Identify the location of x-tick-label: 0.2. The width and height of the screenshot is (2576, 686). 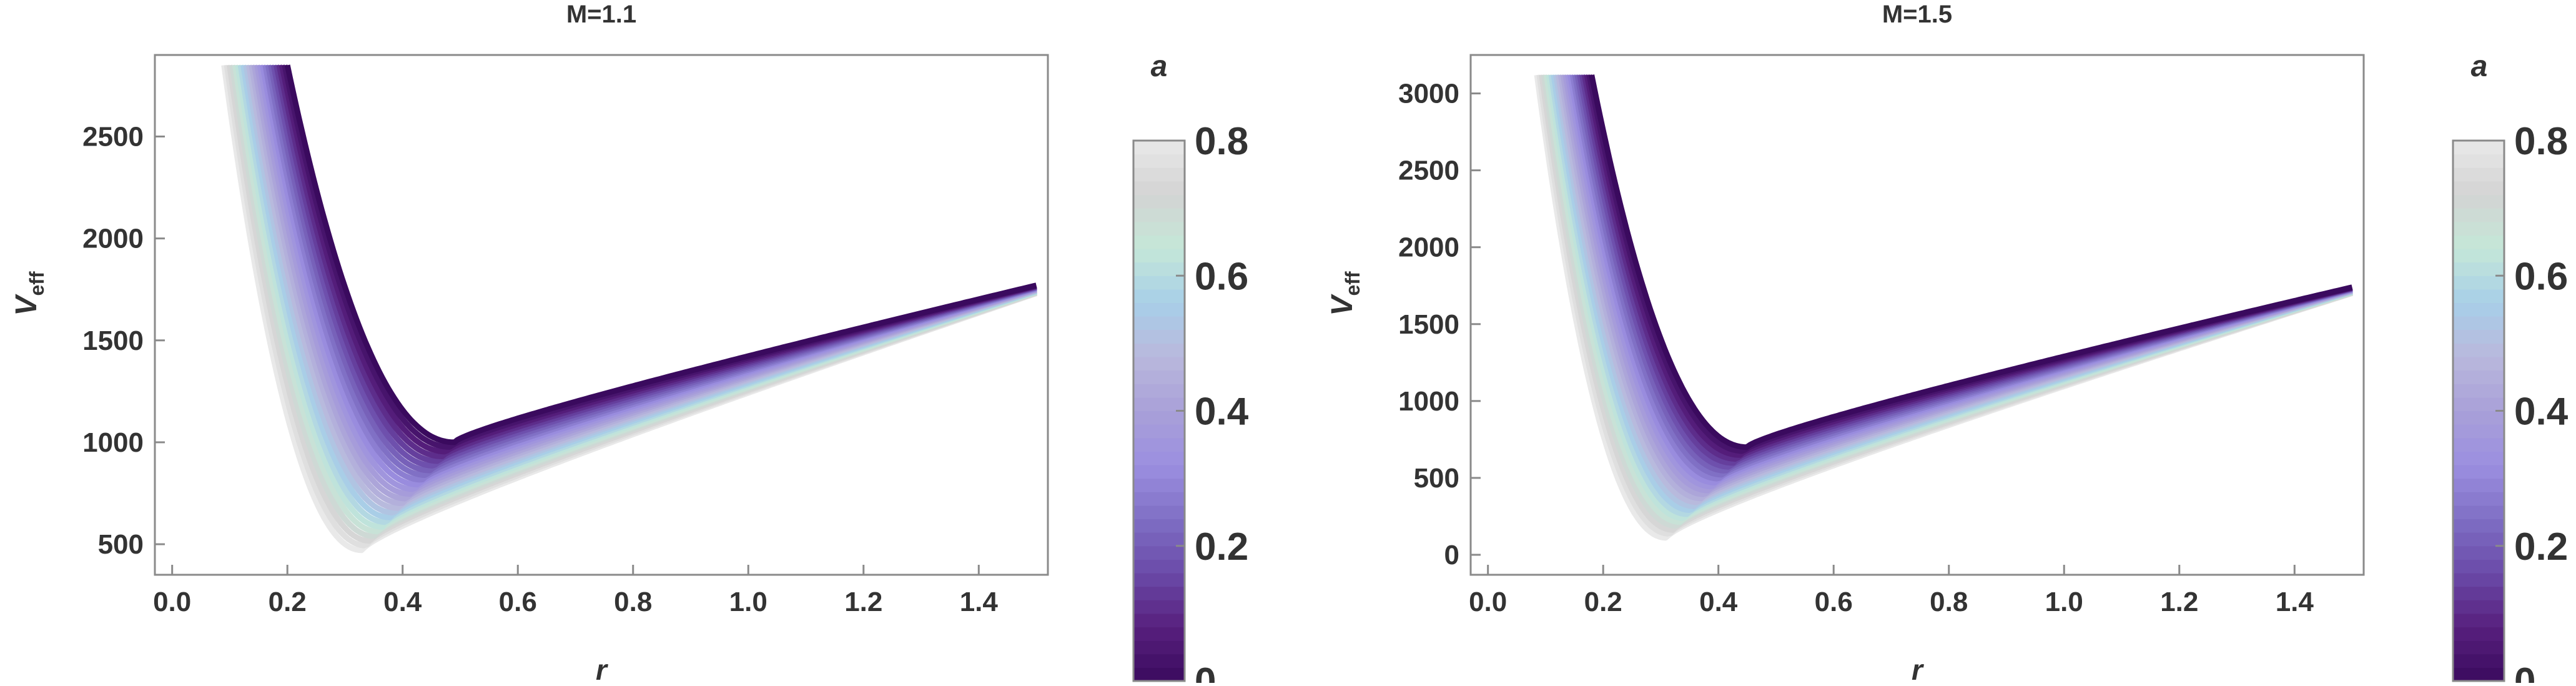
(1603, 602).